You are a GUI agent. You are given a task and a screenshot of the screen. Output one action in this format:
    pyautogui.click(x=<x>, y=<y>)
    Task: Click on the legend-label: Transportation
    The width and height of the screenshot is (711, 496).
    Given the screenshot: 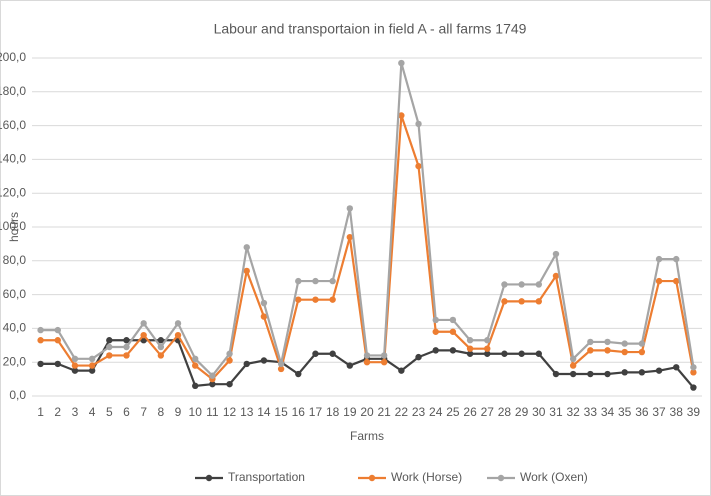 What is the action you would take?
    pyautogui.click(x=266, y=477)
    